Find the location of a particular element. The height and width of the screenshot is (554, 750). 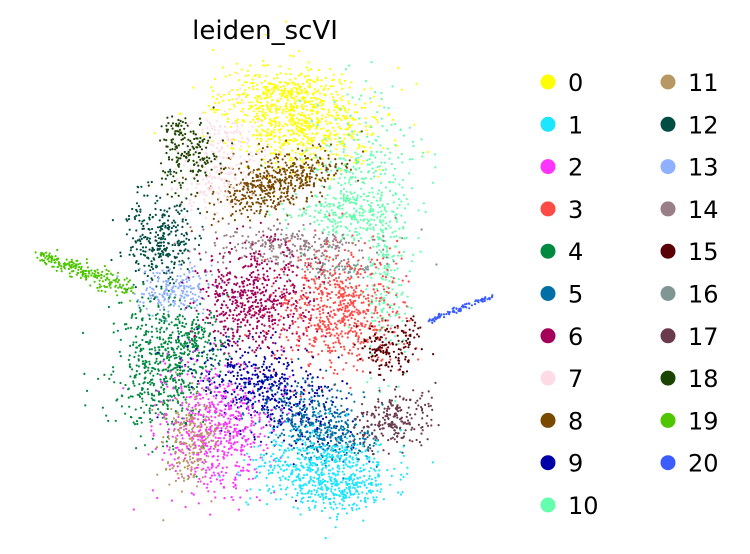

legend-label-10: 10 is located at coordinates (583, 506).